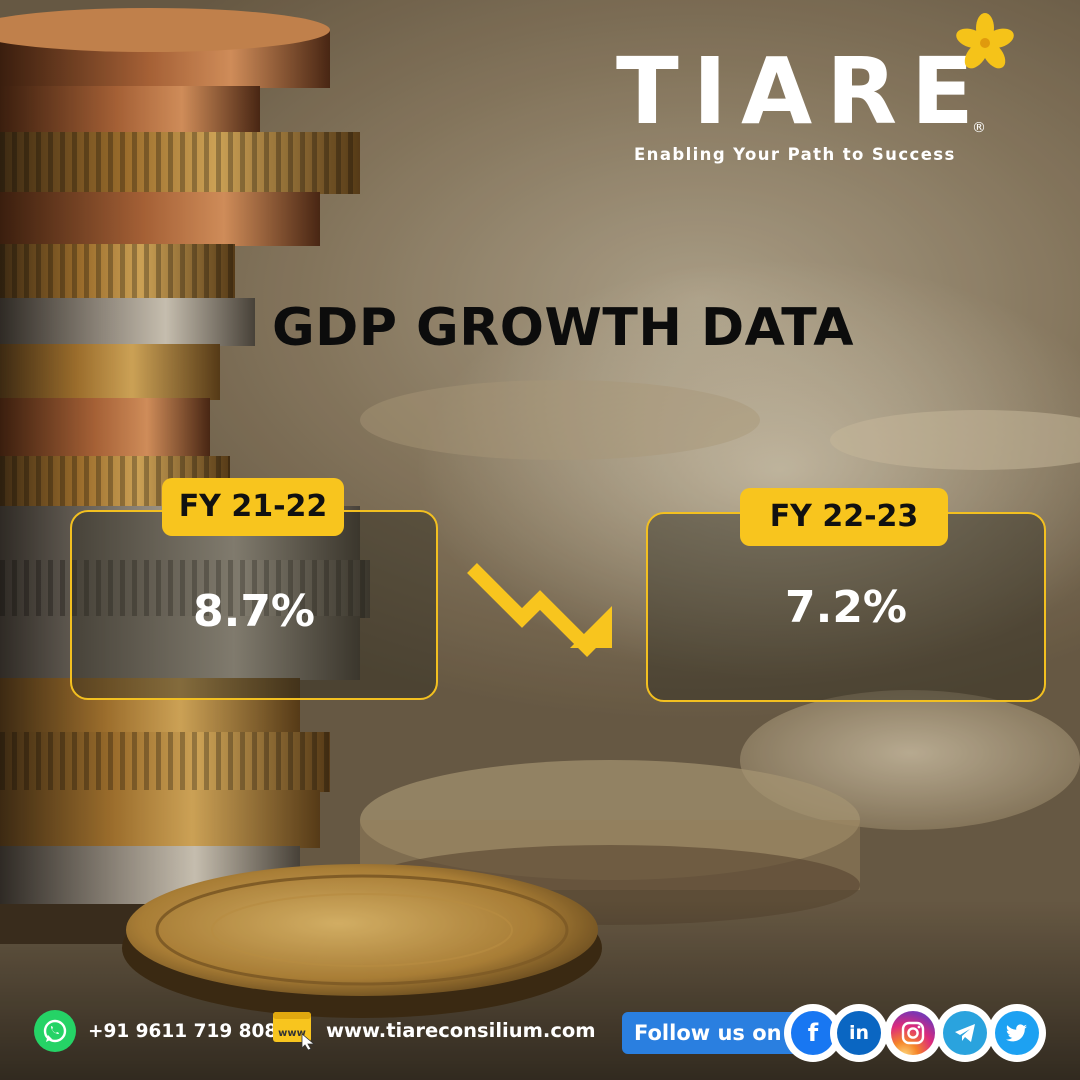 This screenshot has width=1080, height=1080. Describe the element at coordinates (254, 611) in the screenshot. I see `growth-value: 8.7%` at that location.